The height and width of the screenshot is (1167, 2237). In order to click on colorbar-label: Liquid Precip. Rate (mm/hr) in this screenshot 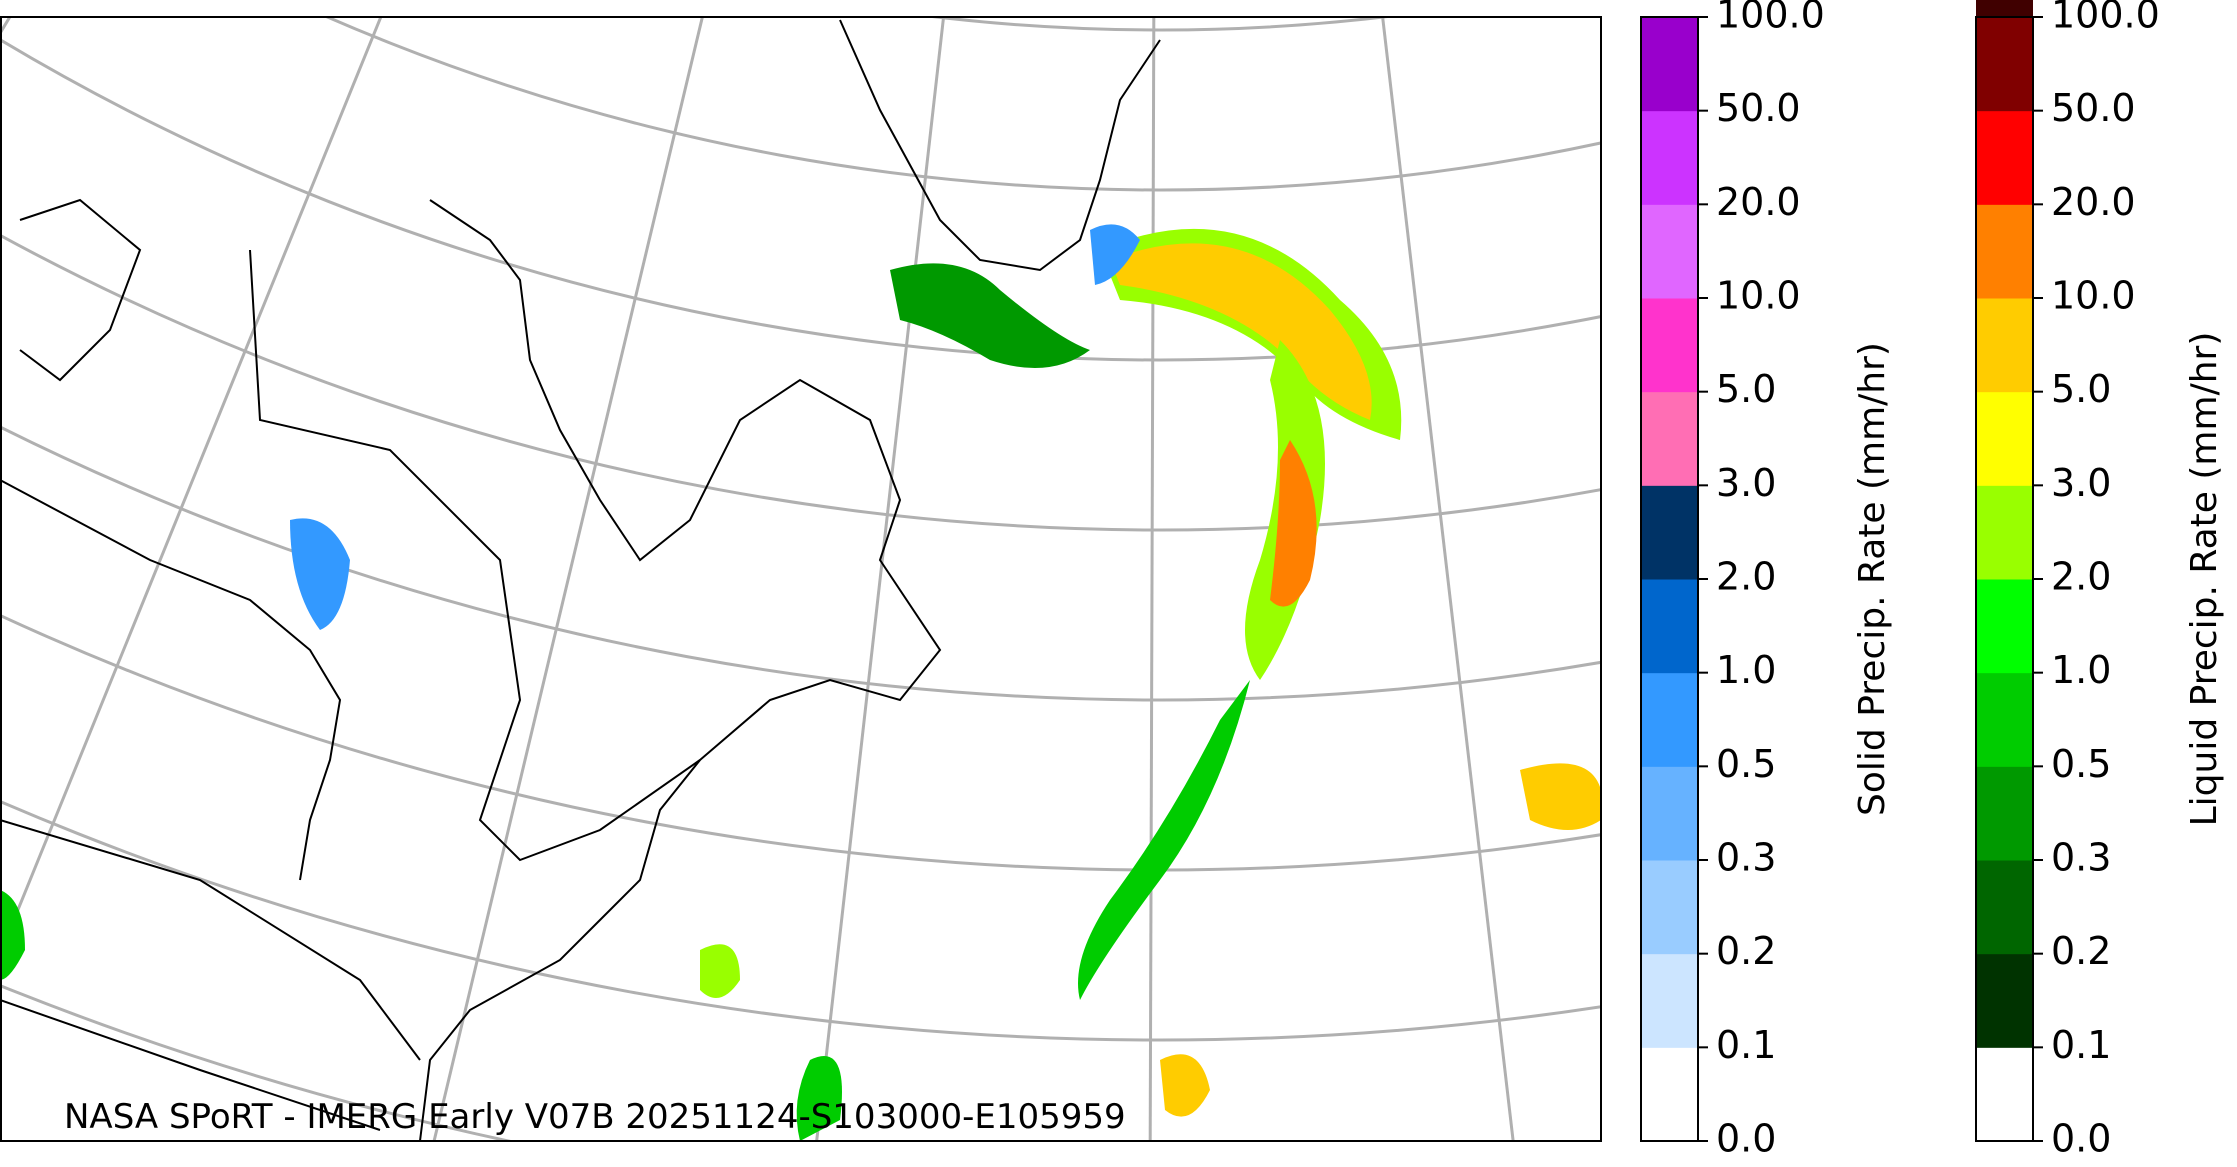, I will do `click(2204, 579)`.